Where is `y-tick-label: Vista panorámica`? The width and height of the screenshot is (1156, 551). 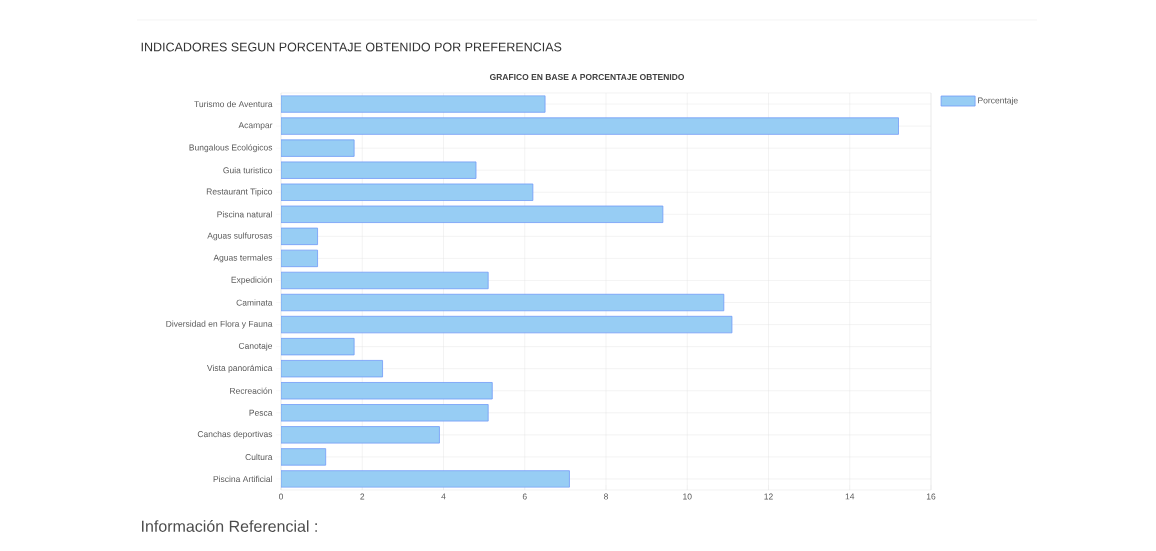
y-tick-label: Vista panorámica is located at coordinates (239, 368).